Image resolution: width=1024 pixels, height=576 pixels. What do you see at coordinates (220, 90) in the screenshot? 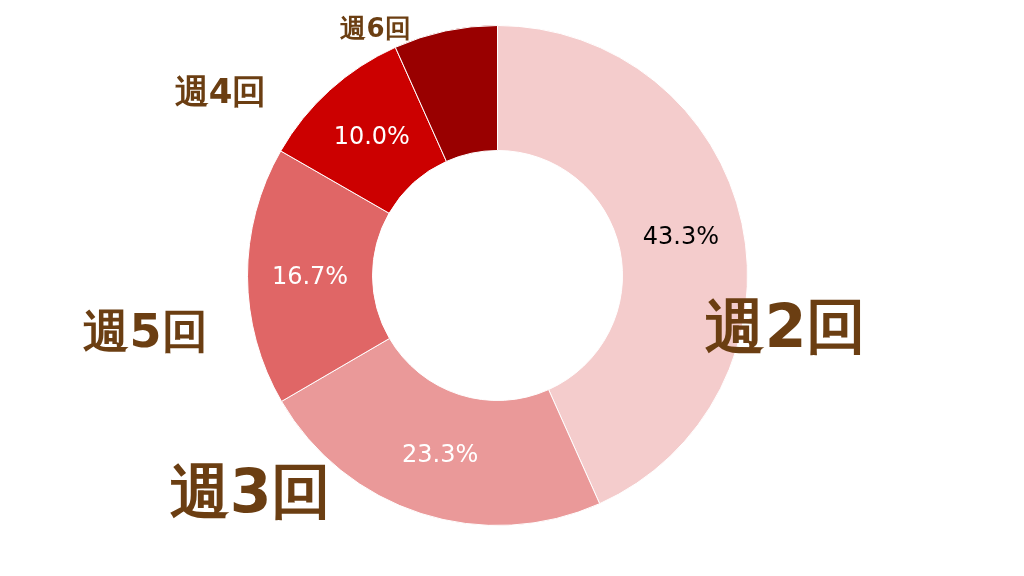
I see `slice-label: 週4回` at bounding box center [220, 90].